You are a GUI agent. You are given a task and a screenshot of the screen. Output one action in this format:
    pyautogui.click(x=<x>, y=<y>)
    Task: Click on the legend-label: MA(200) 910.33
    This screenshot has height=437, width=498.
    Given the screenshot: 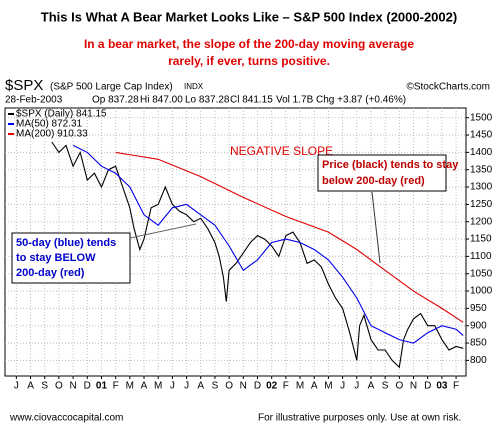 What is the action you would take?
    pyautogui.click(x=52, y=134)
    